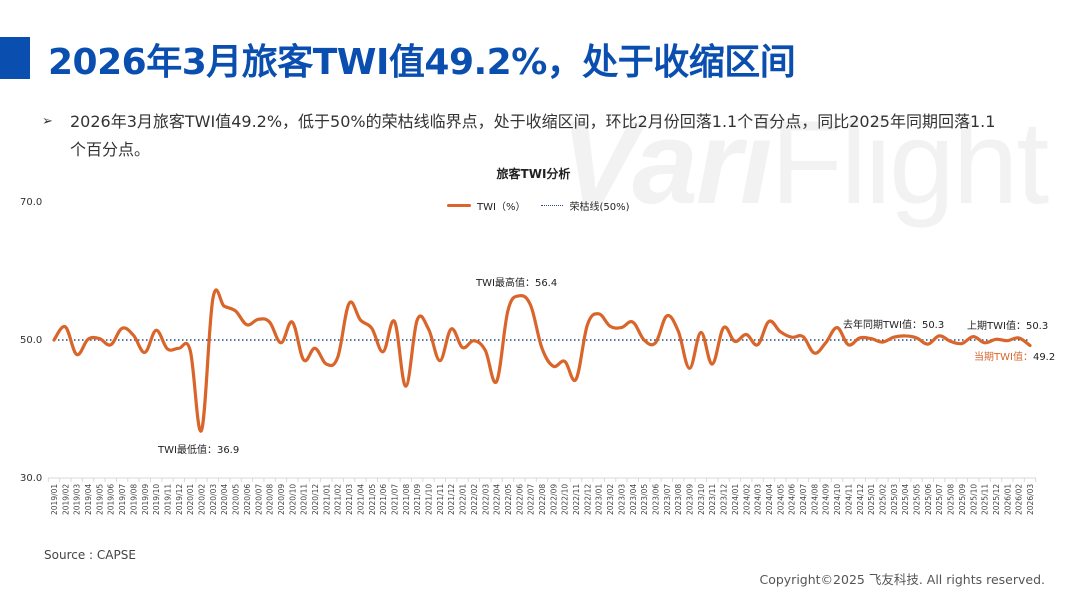 The height and width of the screenshot is (600, 1067). I want to click on x-tick-label: 2022/12, so click(587, 499).